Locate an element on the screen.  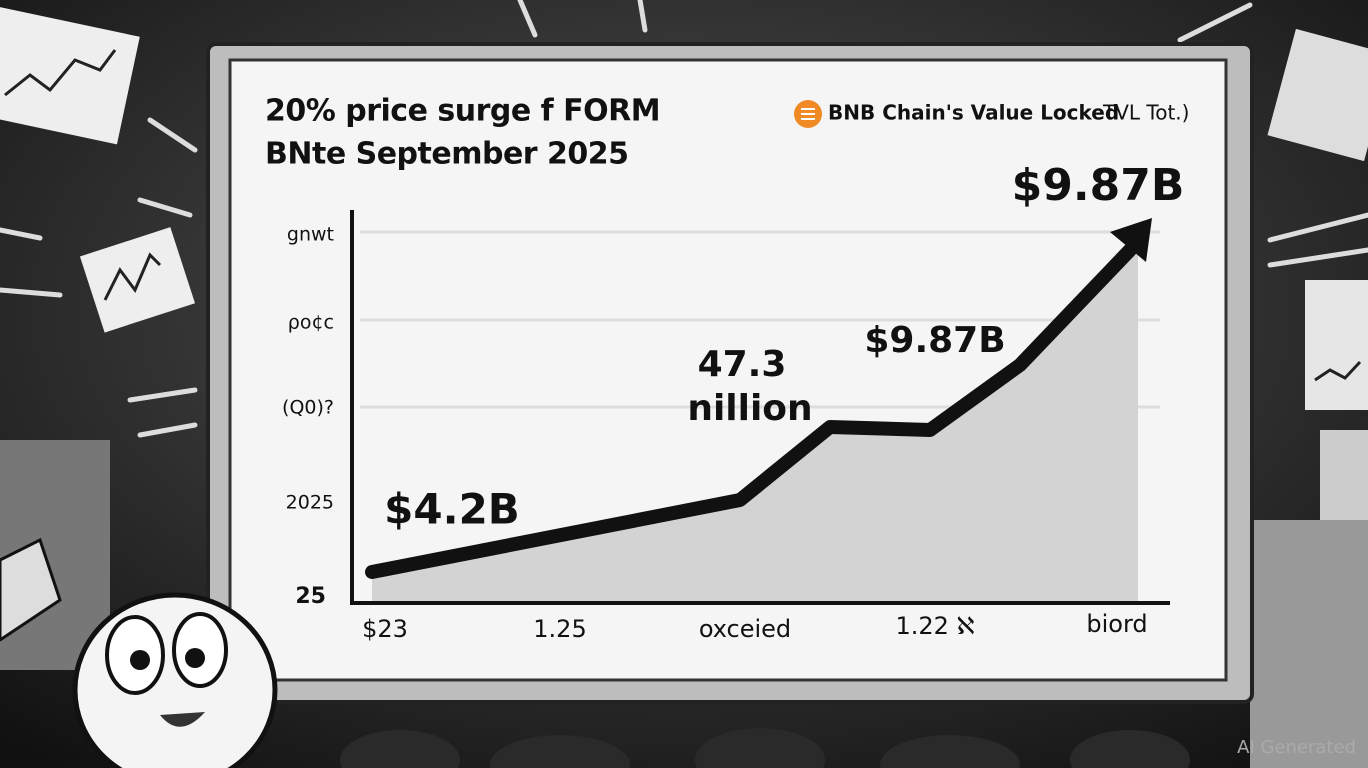
y-label: ρo¢c is located at coordinates (311, 323).